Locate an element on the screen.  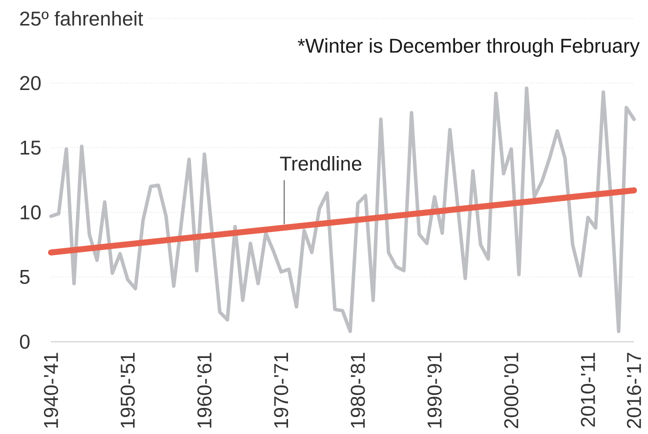
y-tick-label: 25º fahrenheit is located at coordinates (82, 18).